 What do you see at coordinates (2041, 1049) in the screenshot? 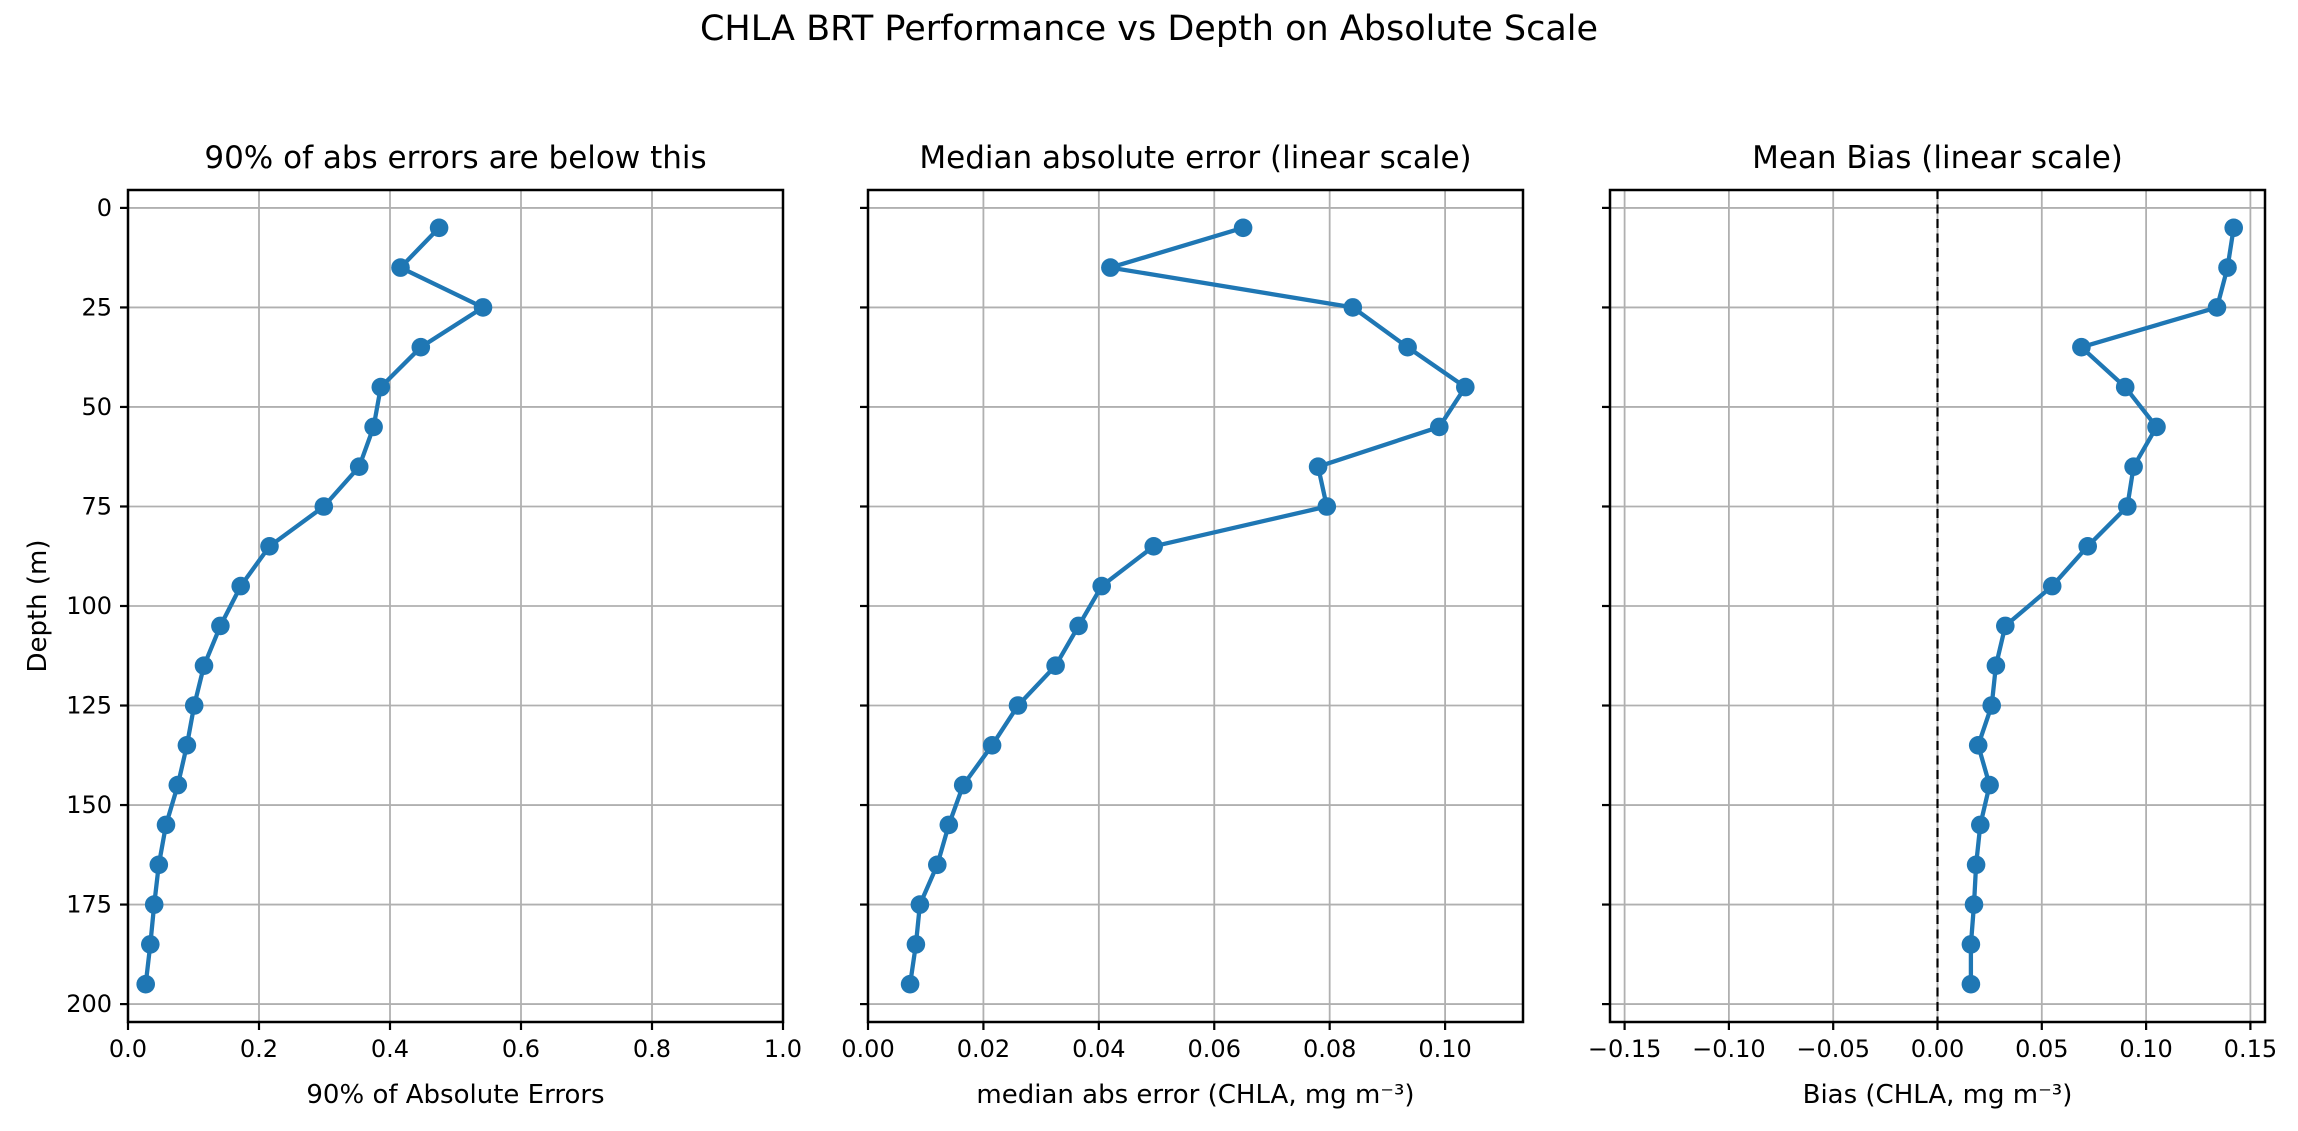
I see `x-tick-label: 0.05` at bounding box center [2041, 1049].